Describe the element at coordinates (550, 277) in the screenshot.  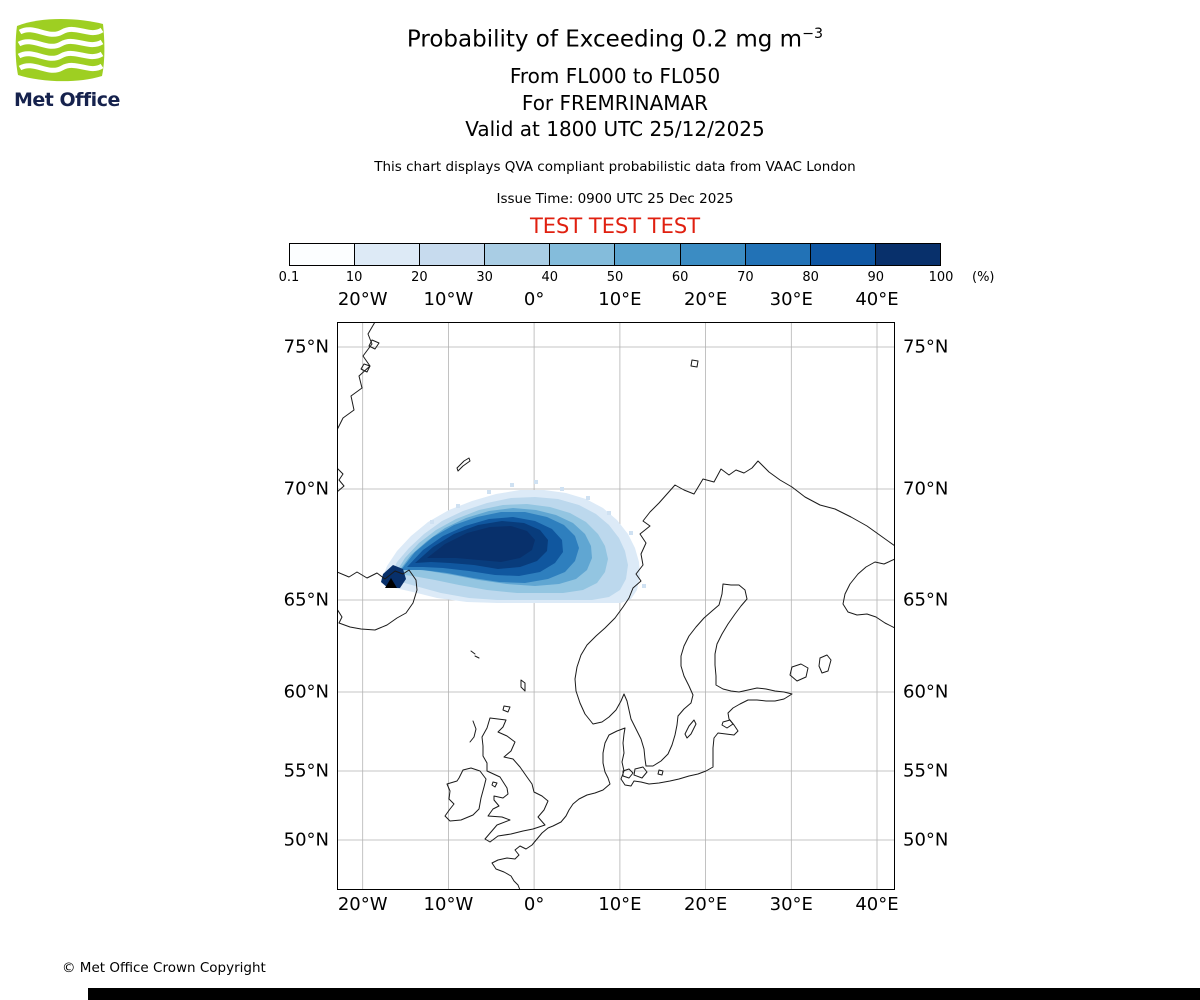
I see `colorbar-tick-40: 40` at that location.